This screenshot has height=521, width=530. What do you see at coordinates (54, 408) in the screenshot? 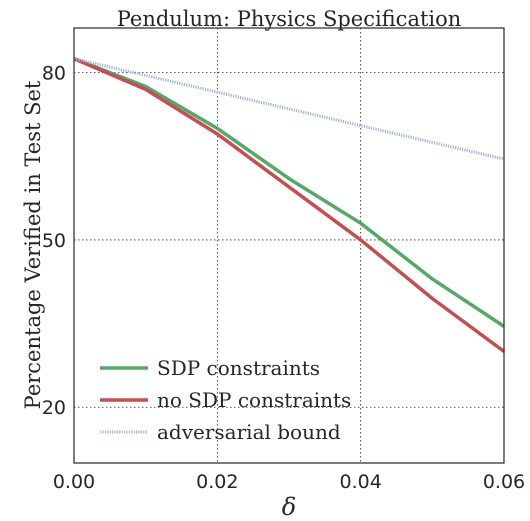
I see `y-tick-label: 20` at bounding box center [54, 408].